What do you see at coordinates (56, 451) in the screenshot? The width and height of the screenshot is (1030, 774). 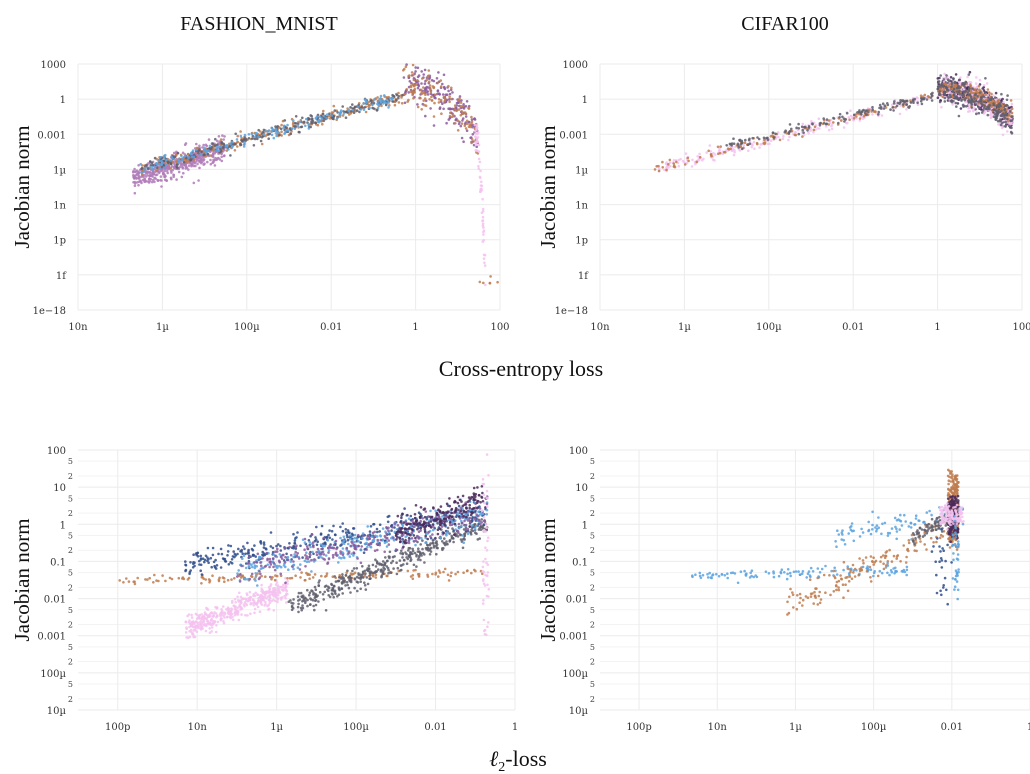 I see `y-tick-label: 100` at bounding box center [56, 451].